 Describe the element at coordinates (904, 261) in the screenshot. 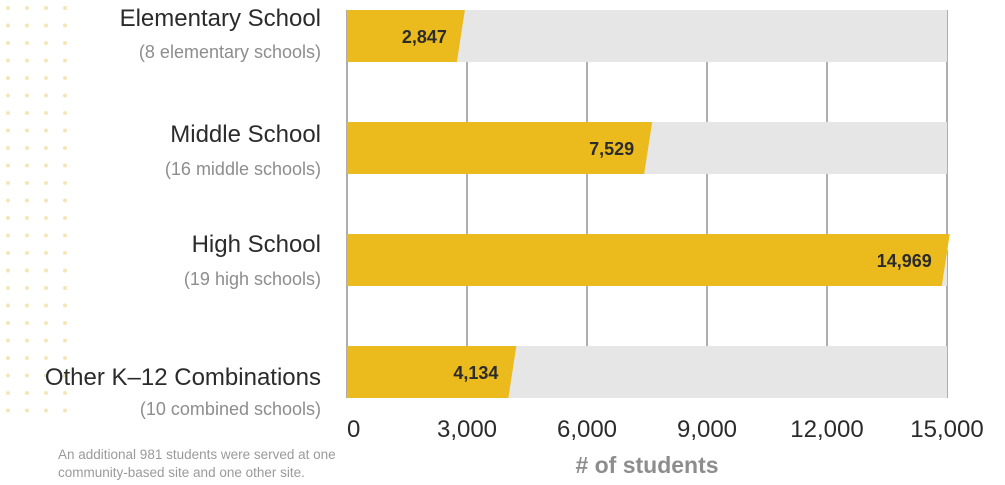

I see `bar-value-label-2: 14,969` at that location.